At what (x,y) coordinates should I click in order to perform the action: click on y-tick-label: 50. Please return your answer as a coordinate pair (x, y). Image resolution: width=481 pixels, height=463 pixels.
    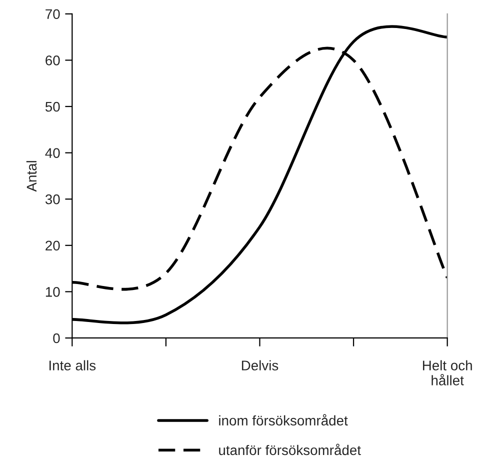
    Looking at the image, I should click on (52, 107).